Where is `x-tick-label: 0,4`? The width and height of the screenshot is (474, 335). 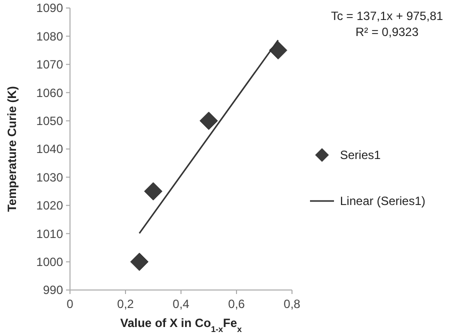 x-tick-label: 0,4 is located at coordinates (181, 304).